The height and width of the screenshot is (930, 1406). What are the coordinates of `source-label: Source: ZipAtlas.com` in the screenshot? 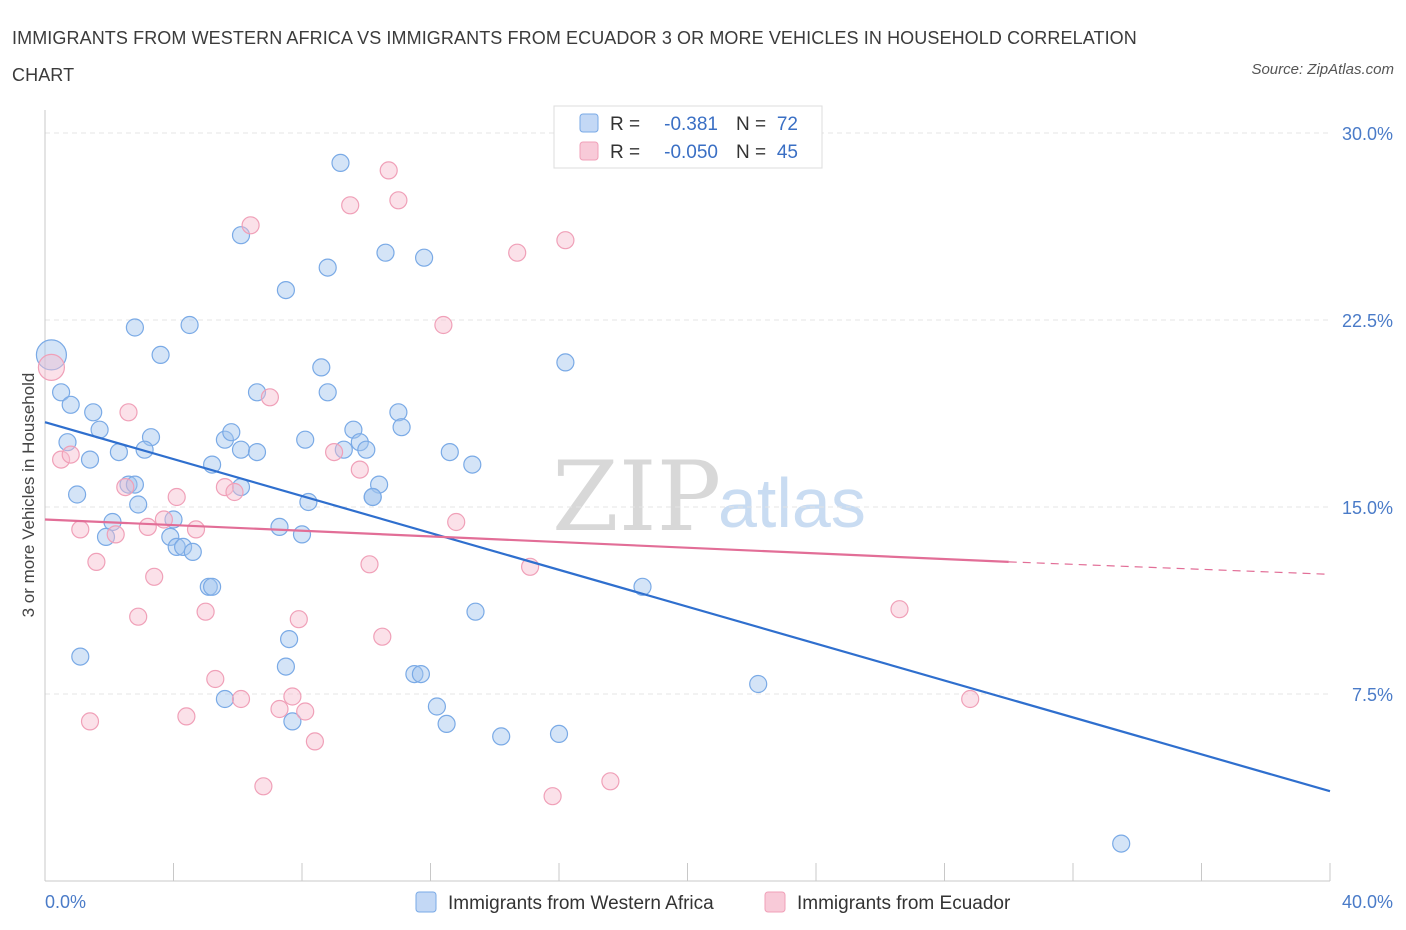 It's located at (1322, 69).